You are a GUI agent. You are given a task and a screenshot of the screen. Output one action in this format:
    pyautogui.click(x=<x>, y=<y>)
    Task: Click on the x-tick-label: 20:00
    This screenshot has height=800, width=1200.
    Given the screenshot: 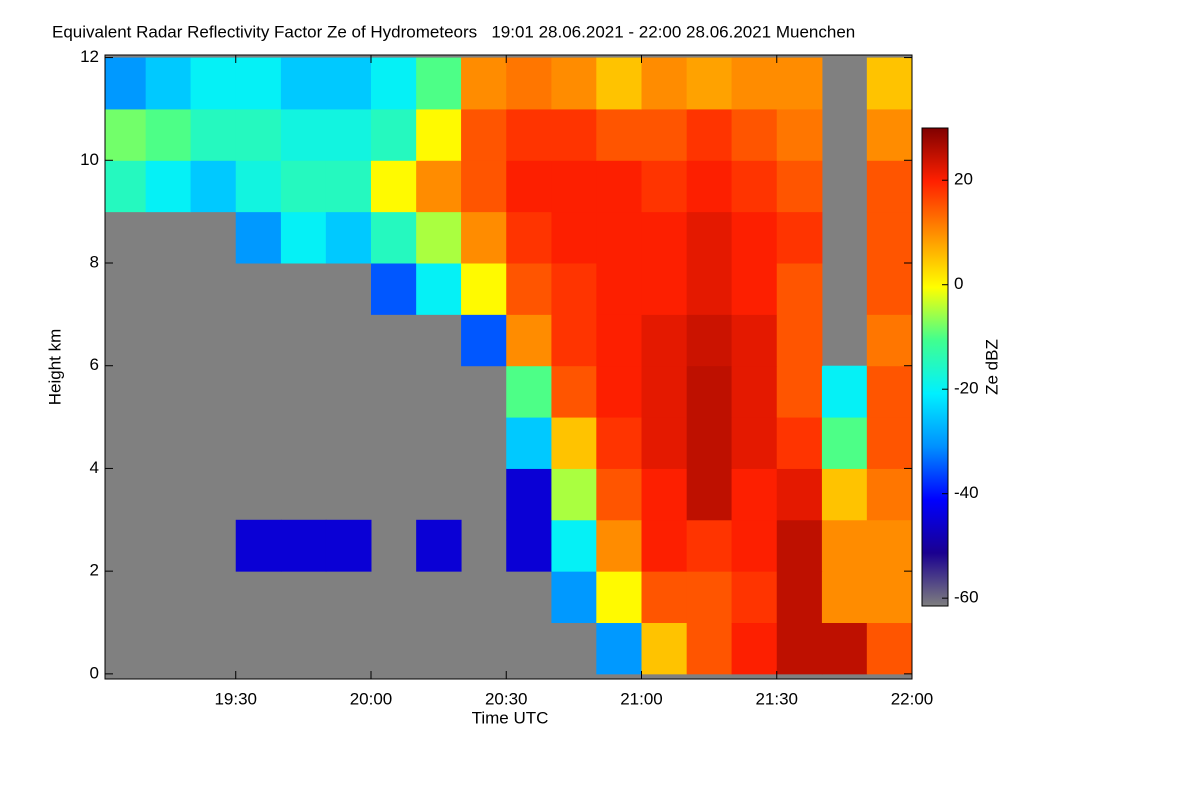 What is the action you would take?
    pyautogui.click(x=371, y=698)
    